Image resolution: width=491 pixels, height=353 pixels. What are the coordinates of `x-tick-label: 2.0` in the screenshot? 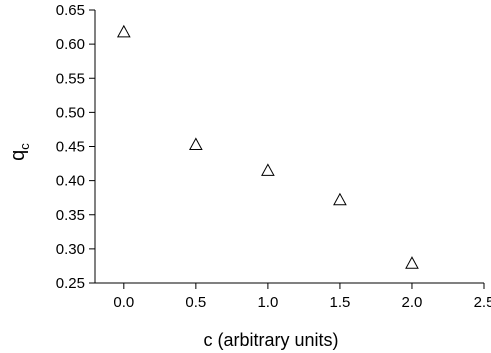 It's located at (412, 302).